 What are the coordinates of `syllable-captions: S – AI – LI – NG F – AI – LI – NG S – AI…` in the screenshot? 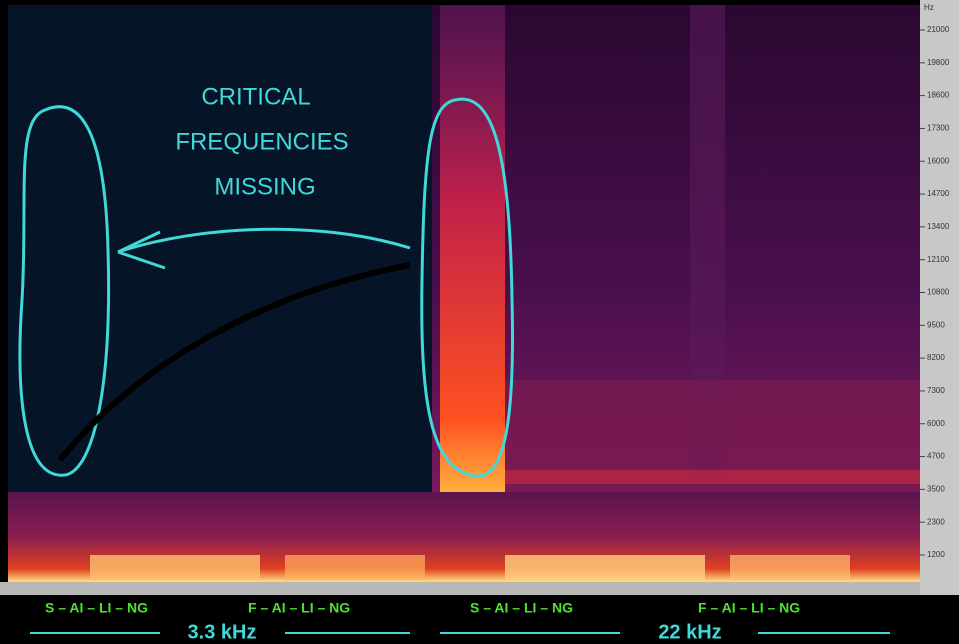 It's located at (422, 608).